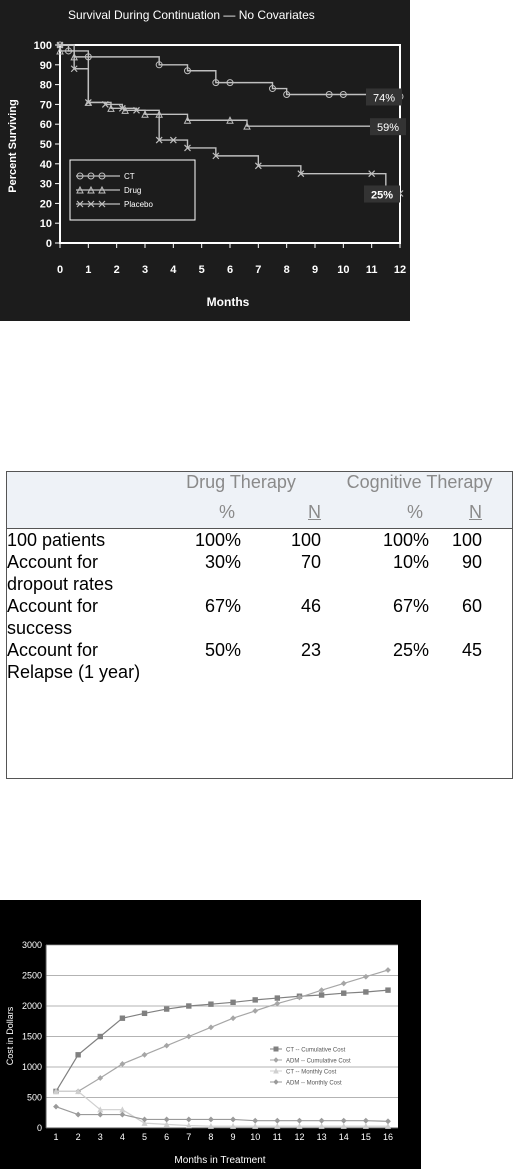  I want to click on survival-x-axis-label: Months, so click(228, 302).